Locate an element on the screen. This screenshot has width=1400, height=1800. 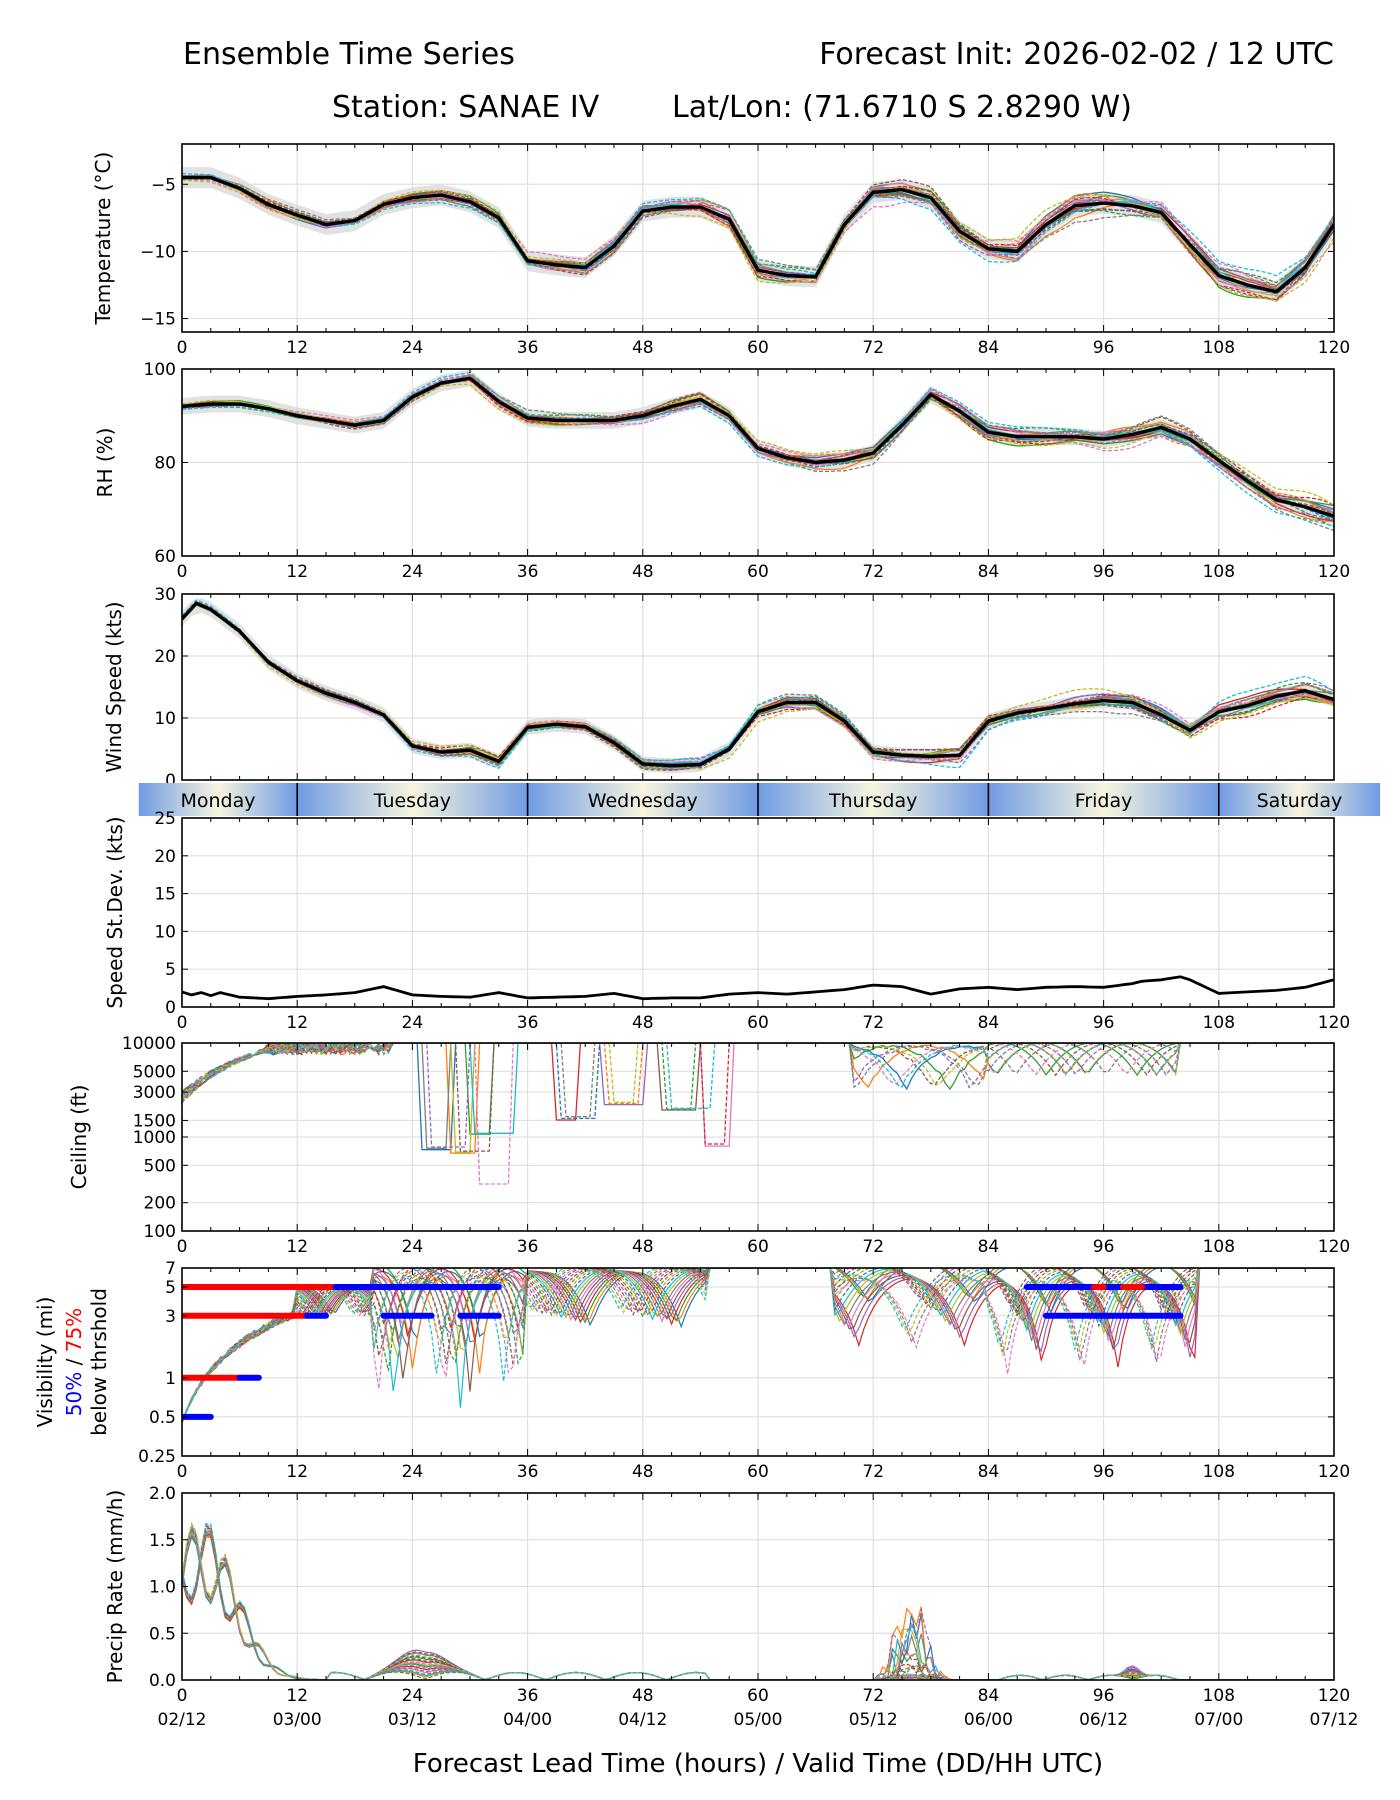
wind_speed-y-tick-label: 30 is located at coordinates (165, 595).